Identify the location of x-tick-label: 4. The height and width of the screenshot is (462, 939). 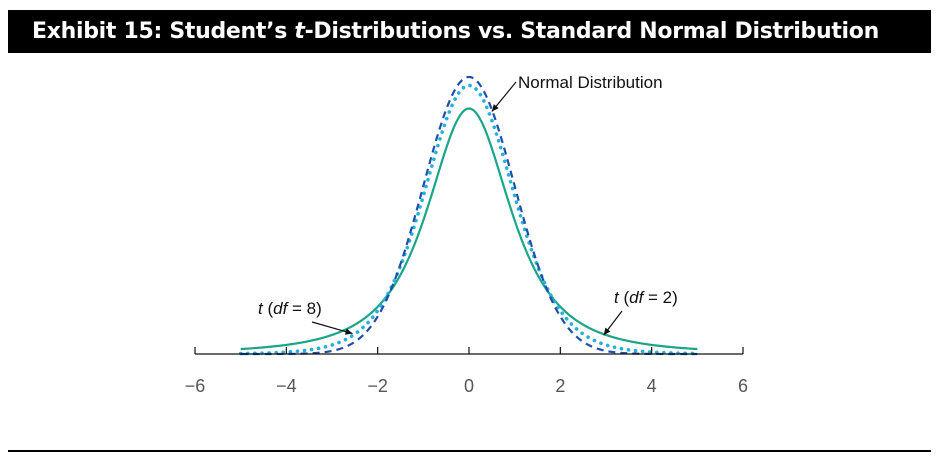
(652, 386).